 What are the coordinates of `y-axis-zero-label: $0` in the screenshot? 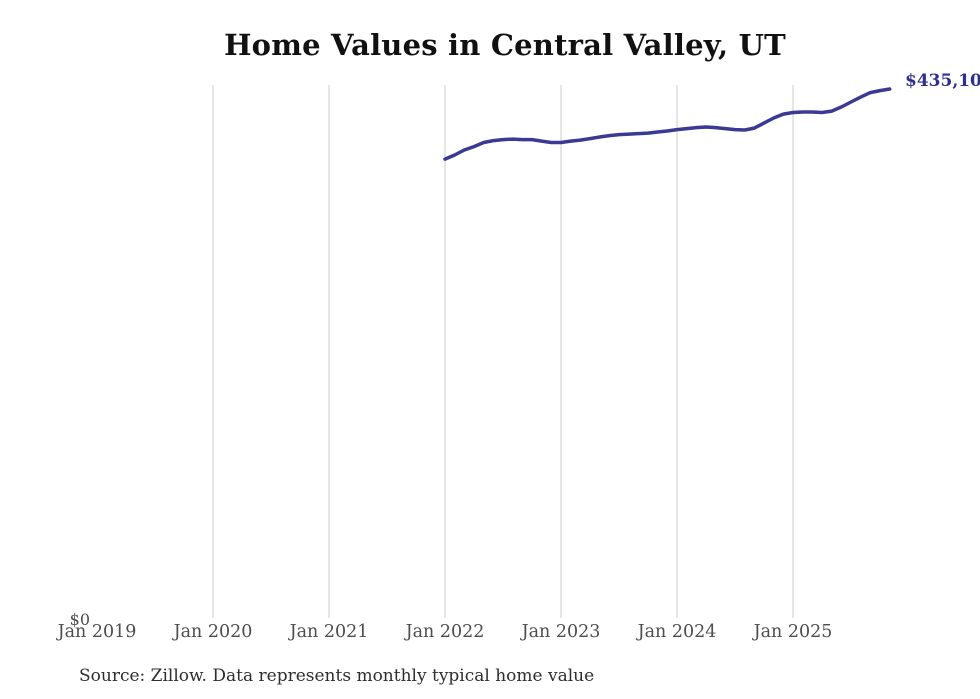 It's located at (79, 619).